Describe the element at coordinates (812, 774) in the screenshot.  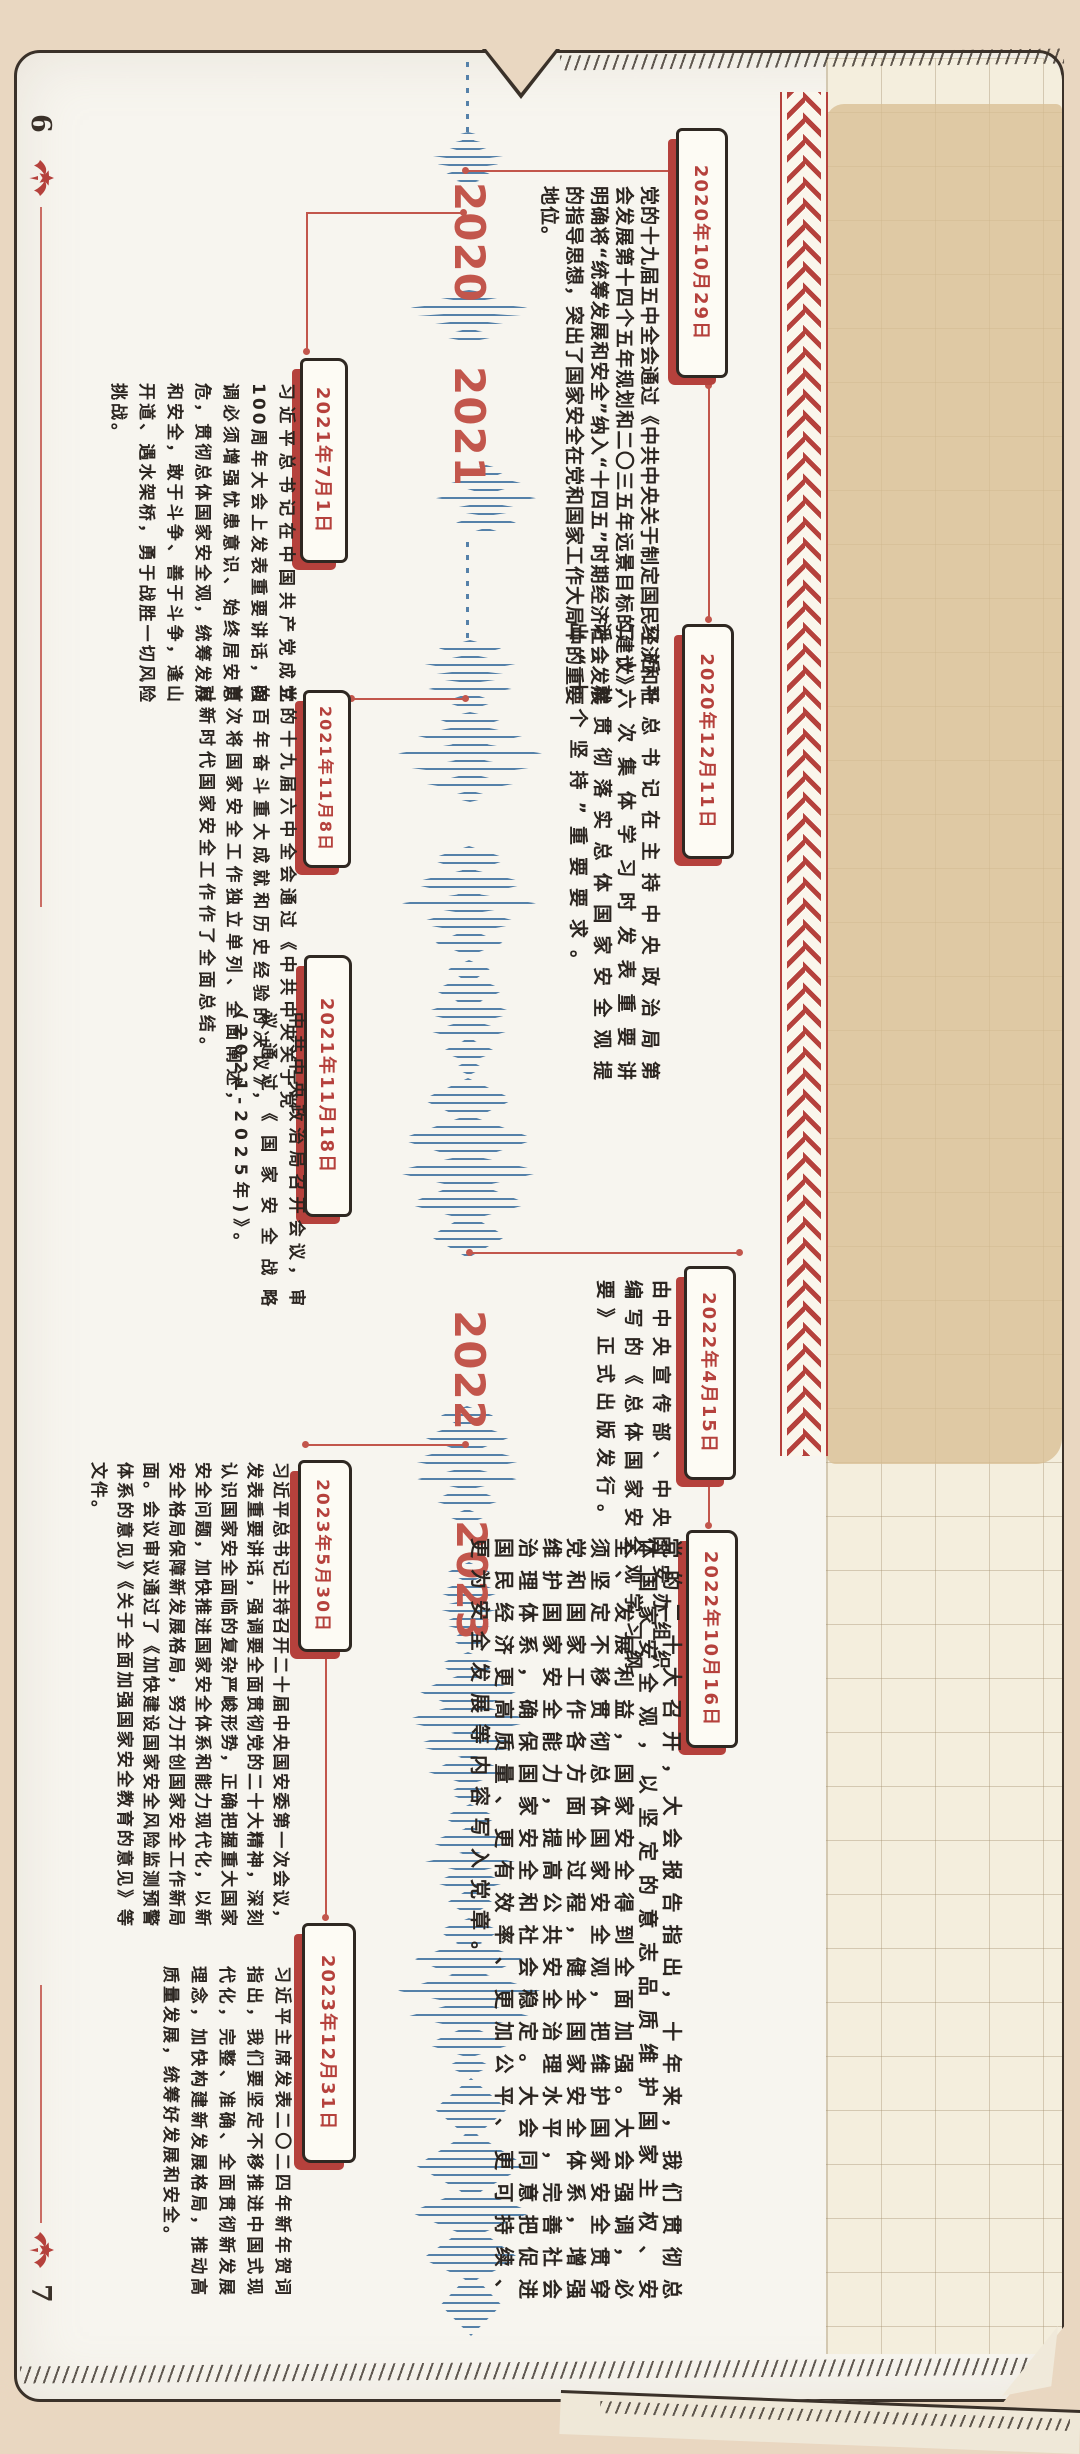
I see `chevron-right-stripes` at that location.